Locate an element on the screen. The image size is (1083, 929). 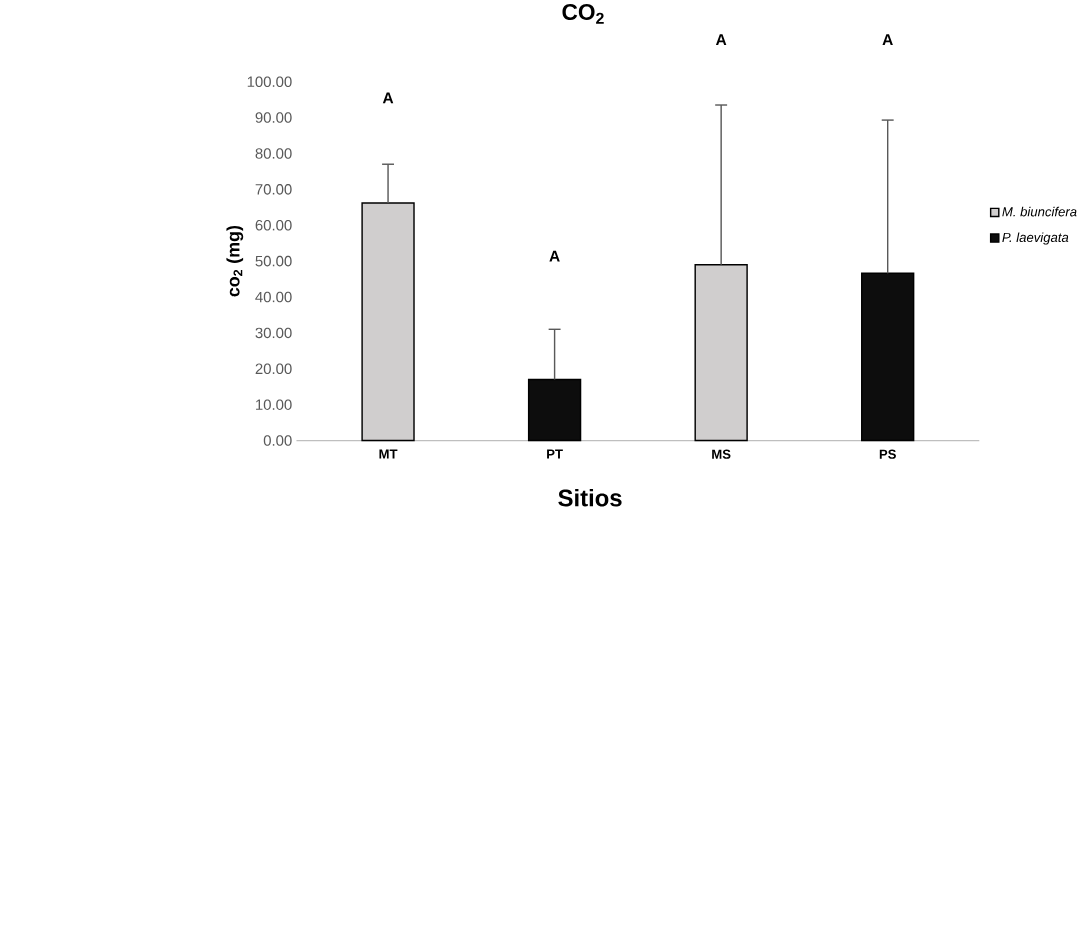
legend-label: P. laevigata is located at coordinates (1035, 238).